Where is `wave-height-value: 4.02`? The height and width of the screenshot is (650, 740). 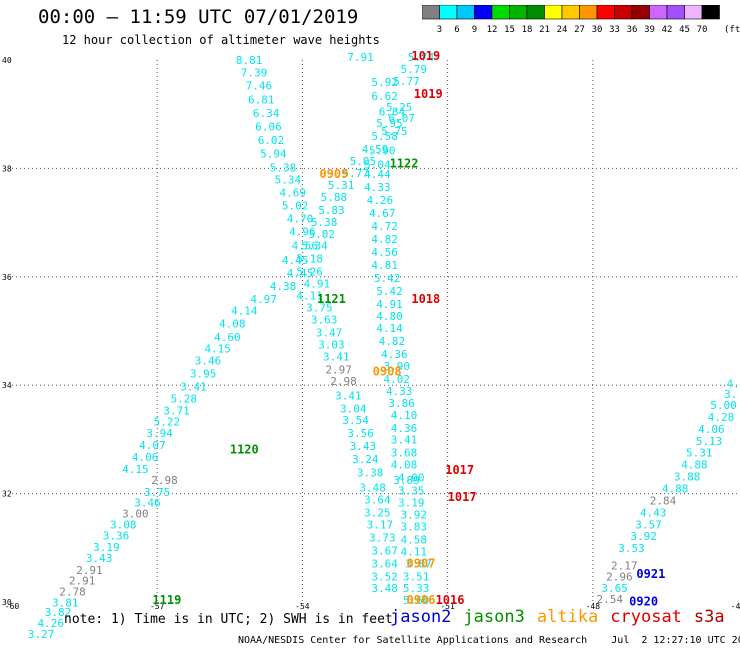 wave-height-value: 4.02 is located at coordinates (397, 379).